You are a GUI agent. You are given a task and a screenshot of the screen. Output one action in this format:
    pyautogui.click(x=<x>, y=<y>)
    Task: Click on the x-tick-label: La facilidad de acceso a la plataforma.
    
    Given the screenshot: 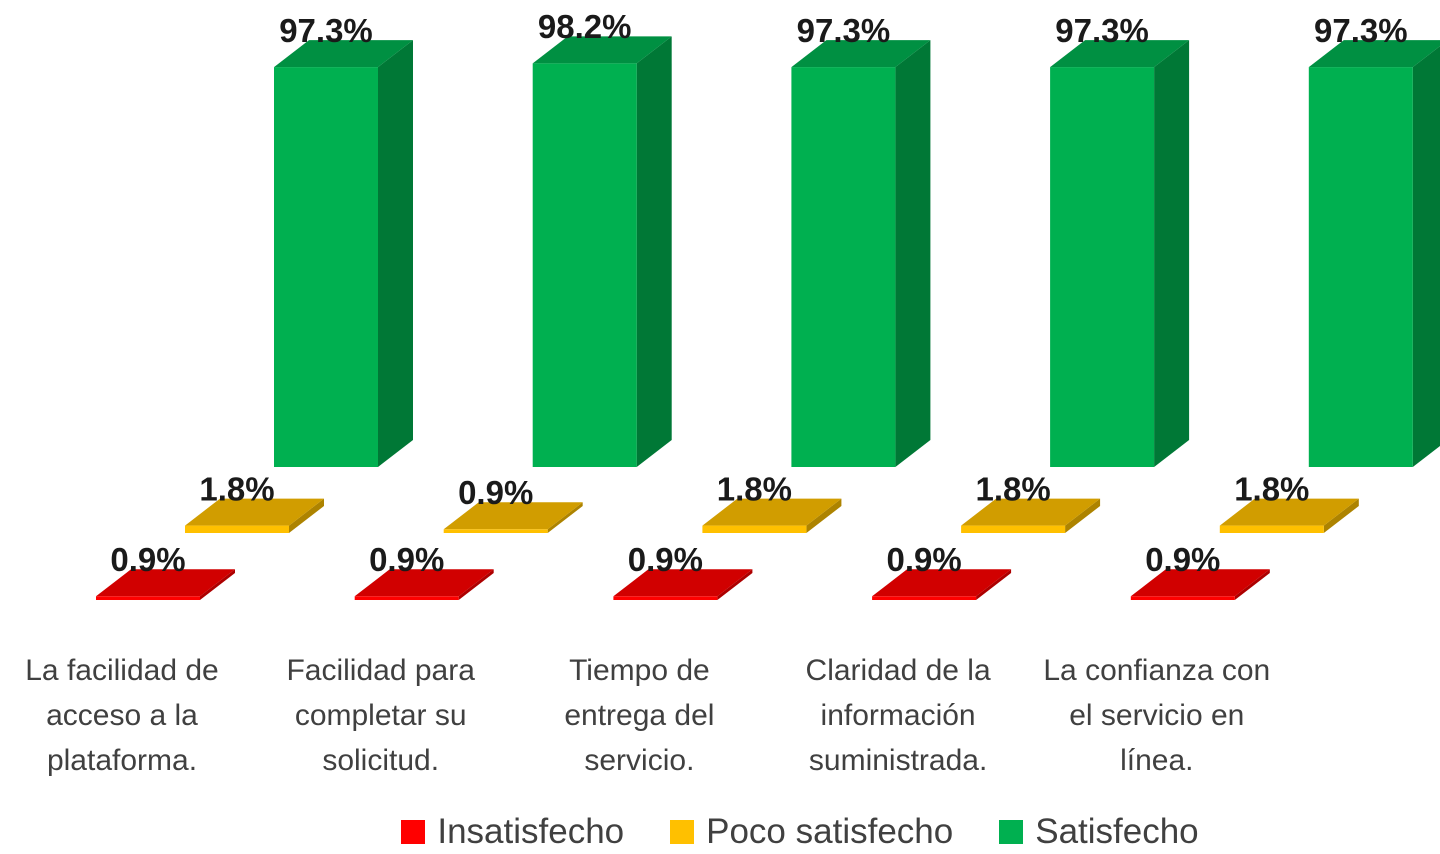 What is the action you would take?
    pyautogui.click(x=122, y=715)
    